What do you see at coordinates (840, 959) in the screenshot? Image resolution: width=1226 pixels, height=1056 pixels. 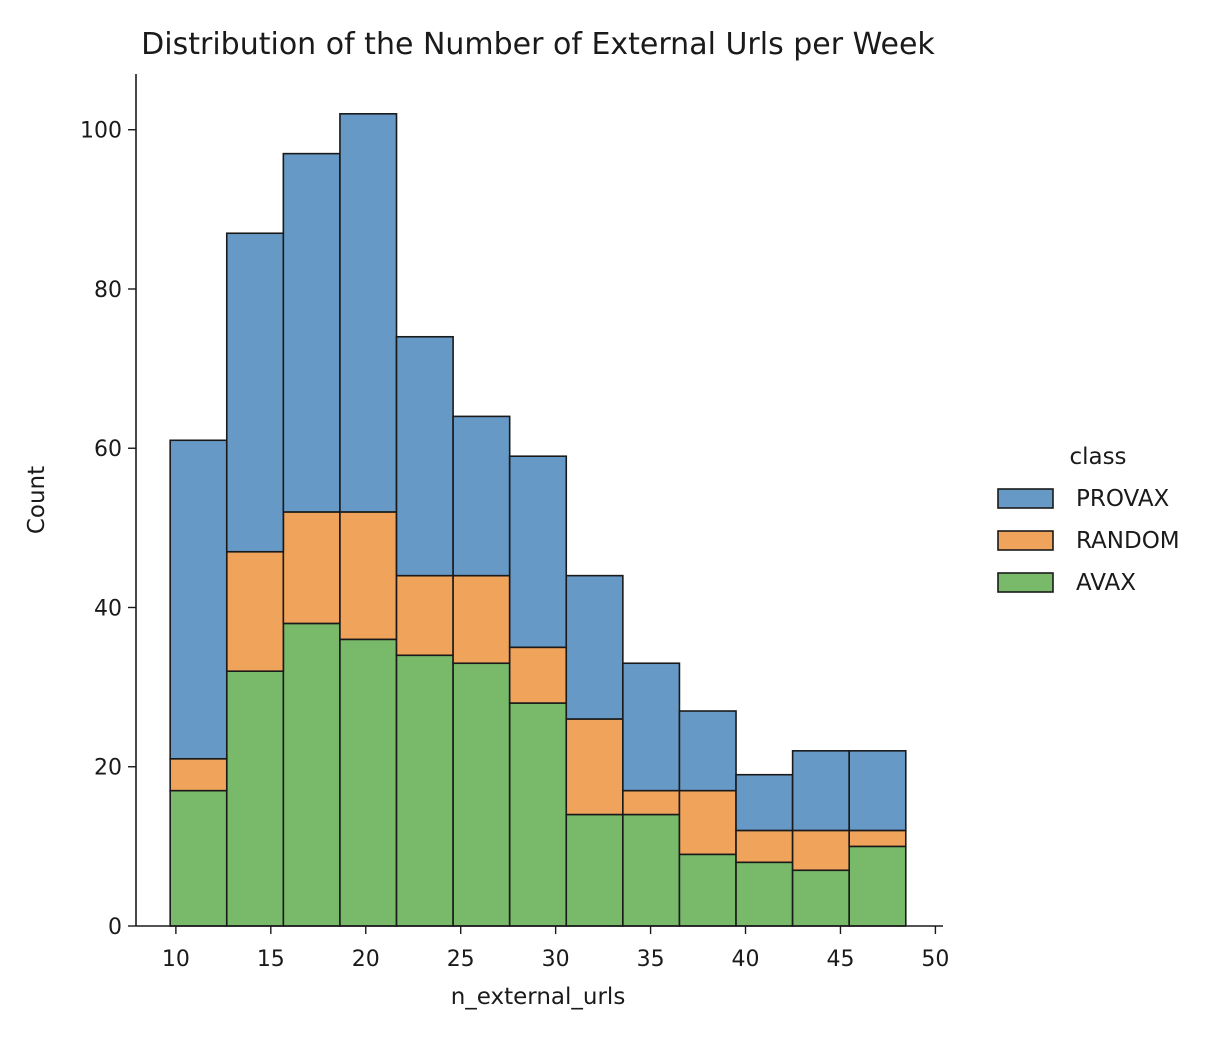 I see `x-tick-label-45: 45` at bounding box center [840, 959].